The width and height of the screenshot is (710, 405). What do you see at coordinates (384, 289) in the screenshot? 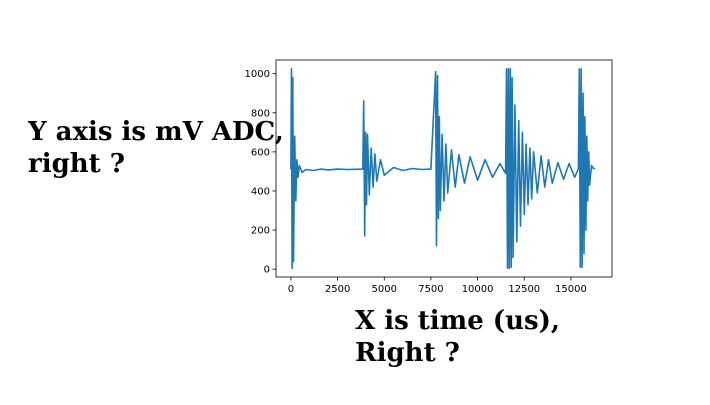
I see `x-tick-label: 5000` at bounding box center [384, 289].